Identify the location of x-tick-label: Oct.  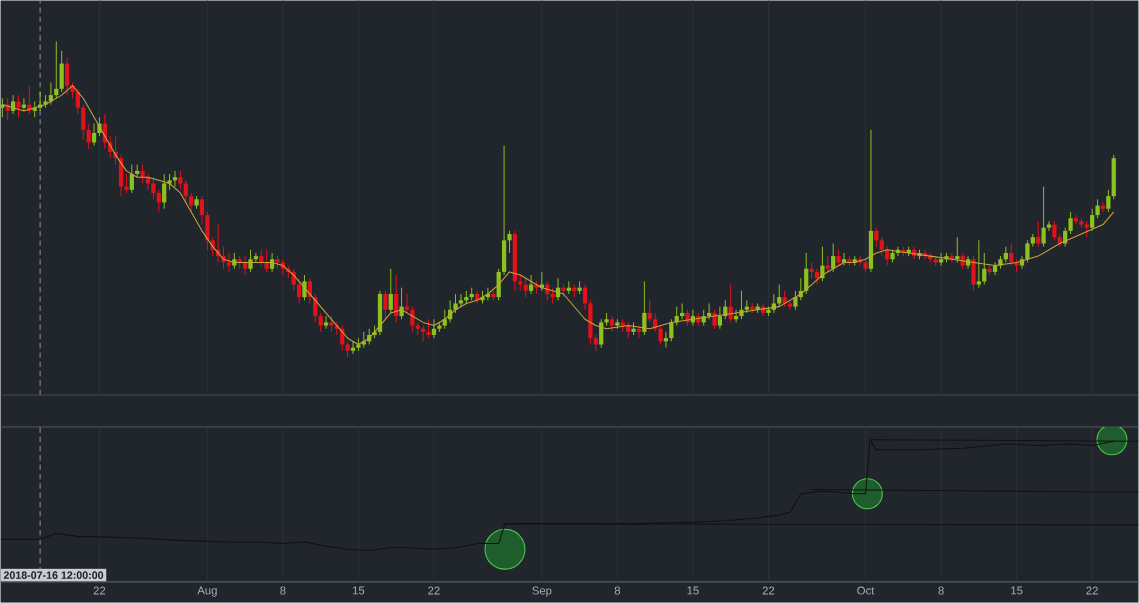
(866, 590).